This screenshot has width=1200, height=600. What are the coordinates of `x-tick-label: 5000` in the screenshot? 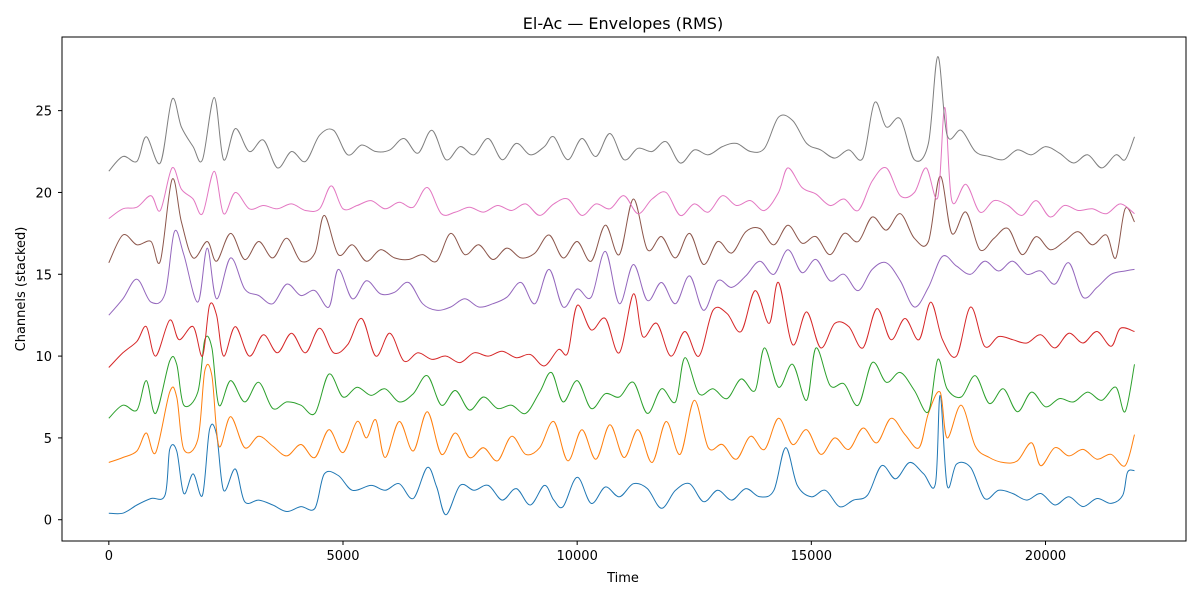 It's located at (342, 556).